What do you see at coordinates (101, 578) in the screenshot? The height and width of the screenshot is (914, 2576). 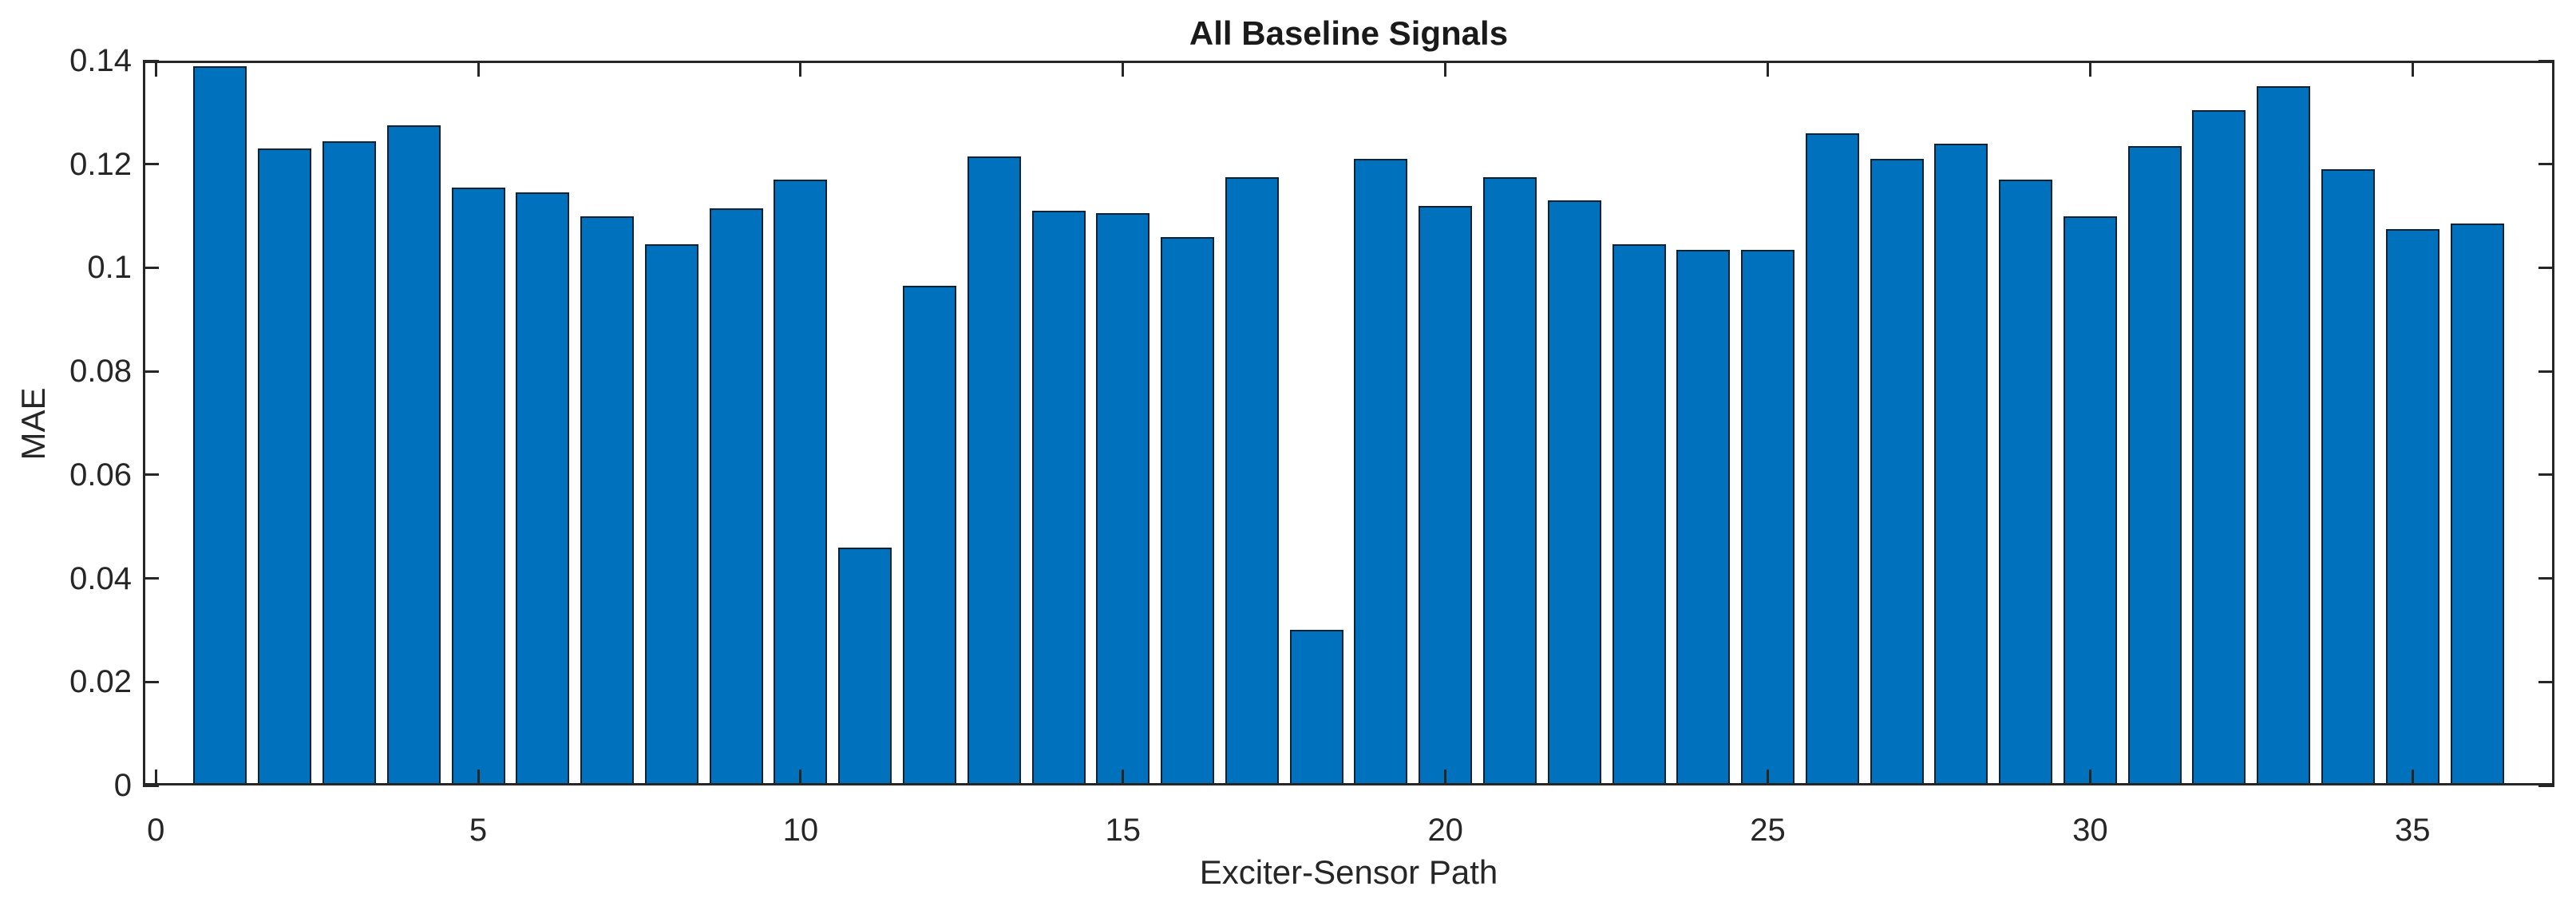 I see `y-tick-label: 0.04` at bounding box center [101, 578].